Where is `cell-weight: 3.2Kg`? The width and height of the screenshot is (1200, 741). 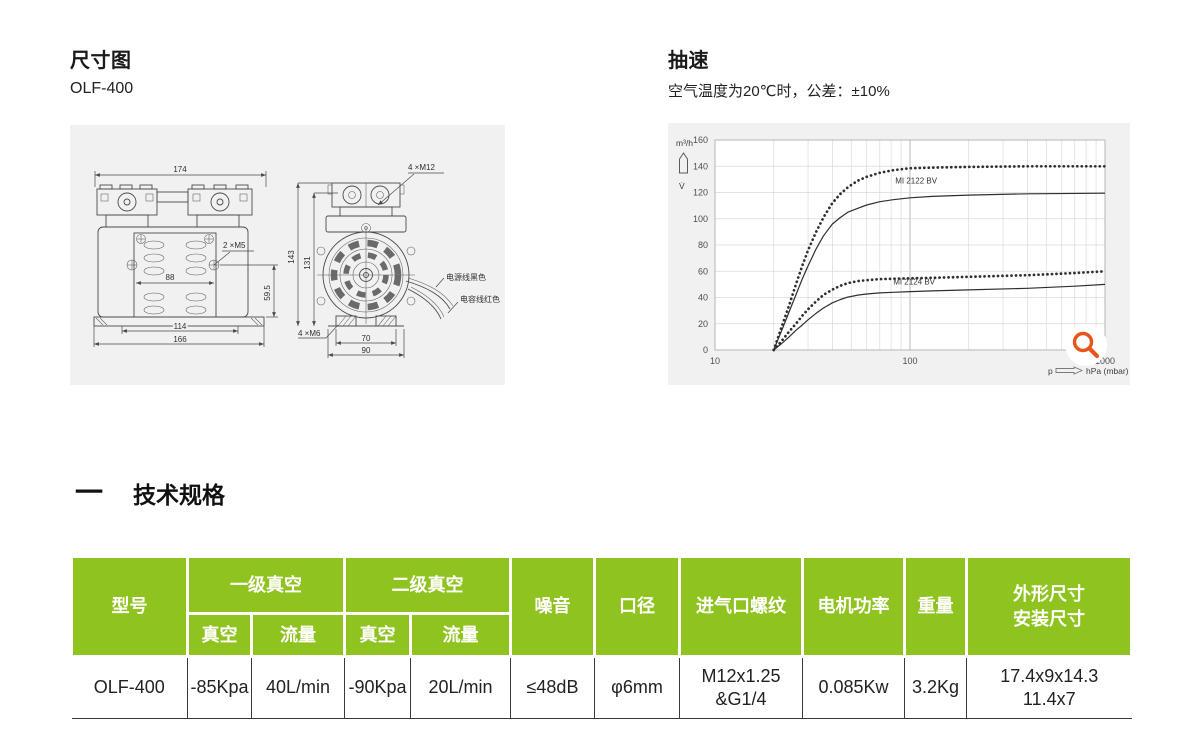 cell-weight: 3.2Kg is located at coordinates (935, 687).